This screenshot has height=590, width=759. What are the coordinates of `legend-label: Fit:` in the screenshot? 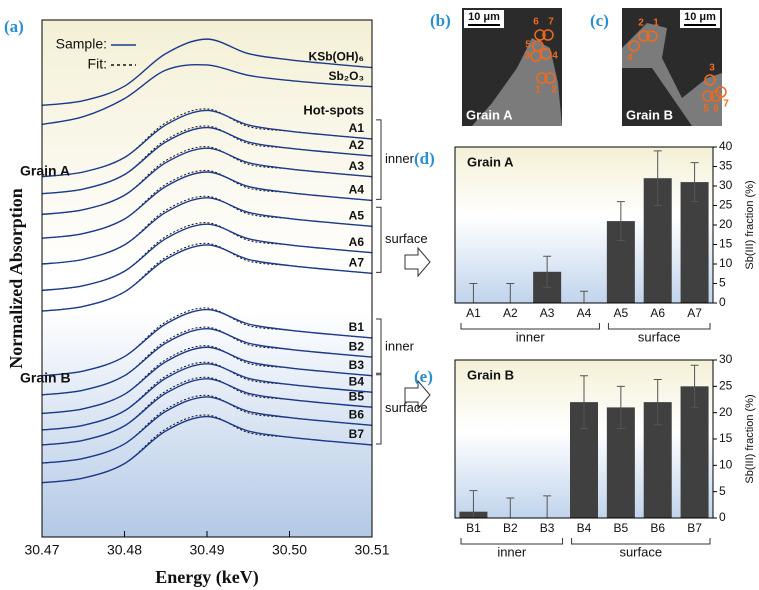 It's located at (97, 64).